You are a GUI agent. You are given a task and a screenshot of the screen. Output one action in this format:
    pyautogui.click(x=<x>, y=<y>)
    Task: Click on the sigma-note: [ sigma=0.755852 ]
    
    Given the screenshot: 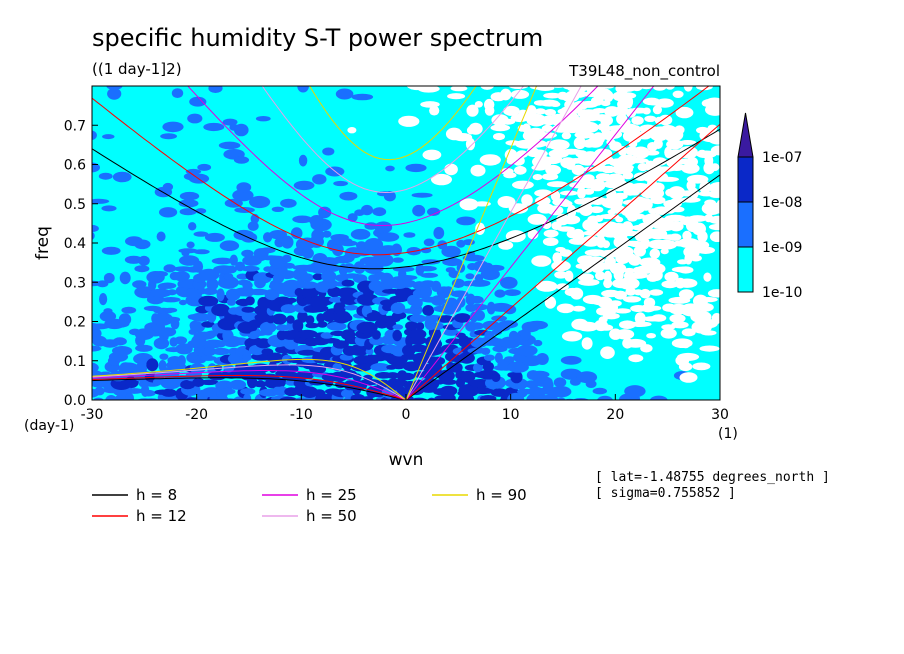 What is the action you would take?
    pyautogui.click(x=665, y=493)
    